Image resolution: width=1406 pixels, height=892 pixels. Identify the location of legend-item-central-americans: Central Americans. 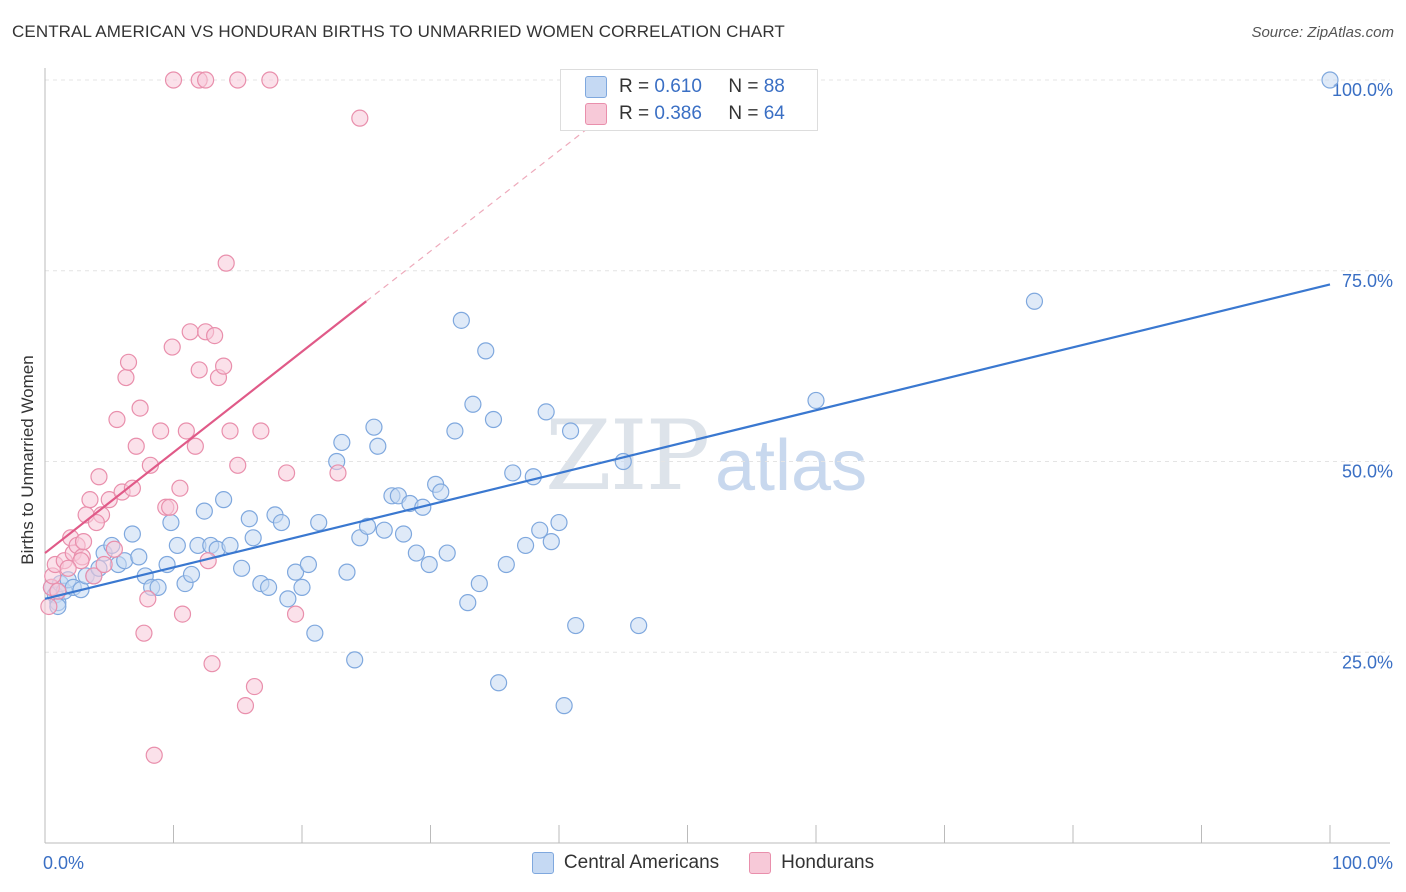
(625, 863).